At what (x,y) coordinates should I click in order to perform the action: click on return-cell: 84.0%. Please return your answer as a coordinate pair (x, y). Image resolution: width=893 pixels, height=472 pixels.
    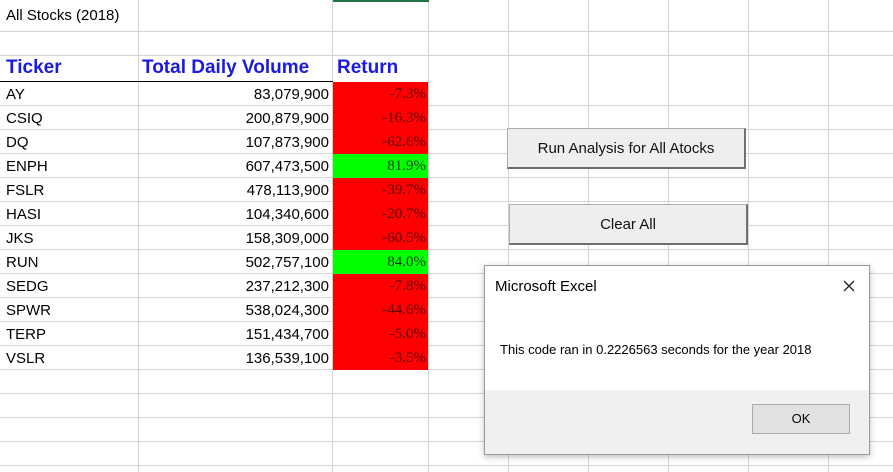
    Looking at the image, I should click on (380, 262).